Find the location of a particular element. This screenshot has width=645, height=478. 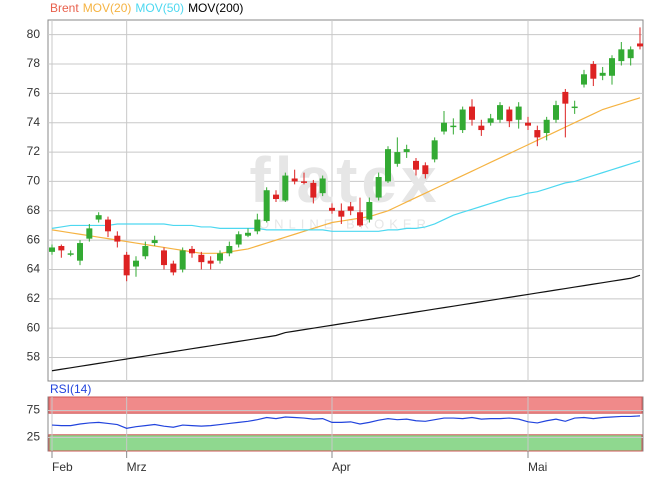

y-tick-label: 66 is located at coordinates (34, 239).